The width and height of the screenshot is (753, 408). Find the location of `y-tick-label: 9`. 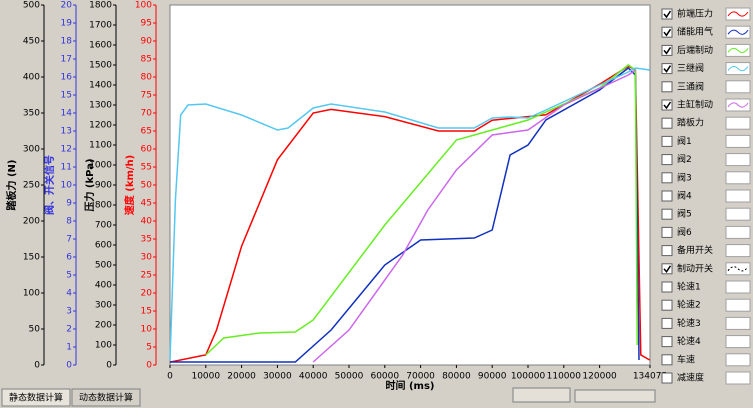

y-tick-label: 9 is located at coordinates (69, 204).